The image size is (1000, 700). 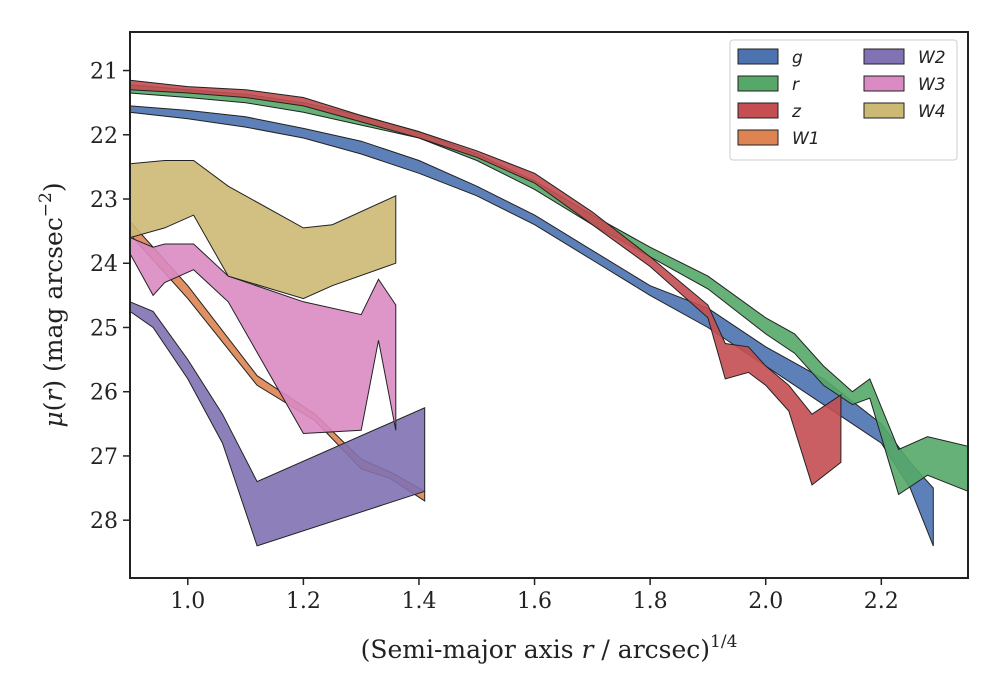 I want to click on x-tick-label: 1.4, so click(x=418, y=601).